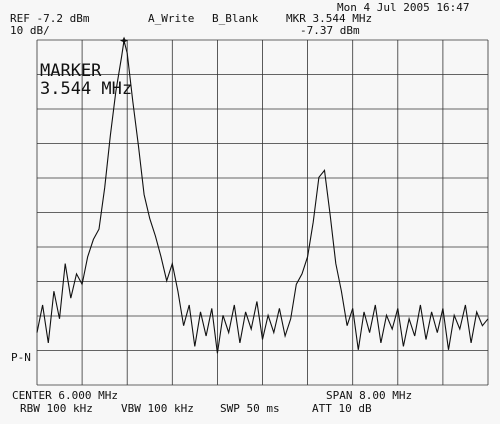 The height and width of the screenshot is (424, 500). I want to click on vbw: VBW 100 kHz, so click(157, 408).